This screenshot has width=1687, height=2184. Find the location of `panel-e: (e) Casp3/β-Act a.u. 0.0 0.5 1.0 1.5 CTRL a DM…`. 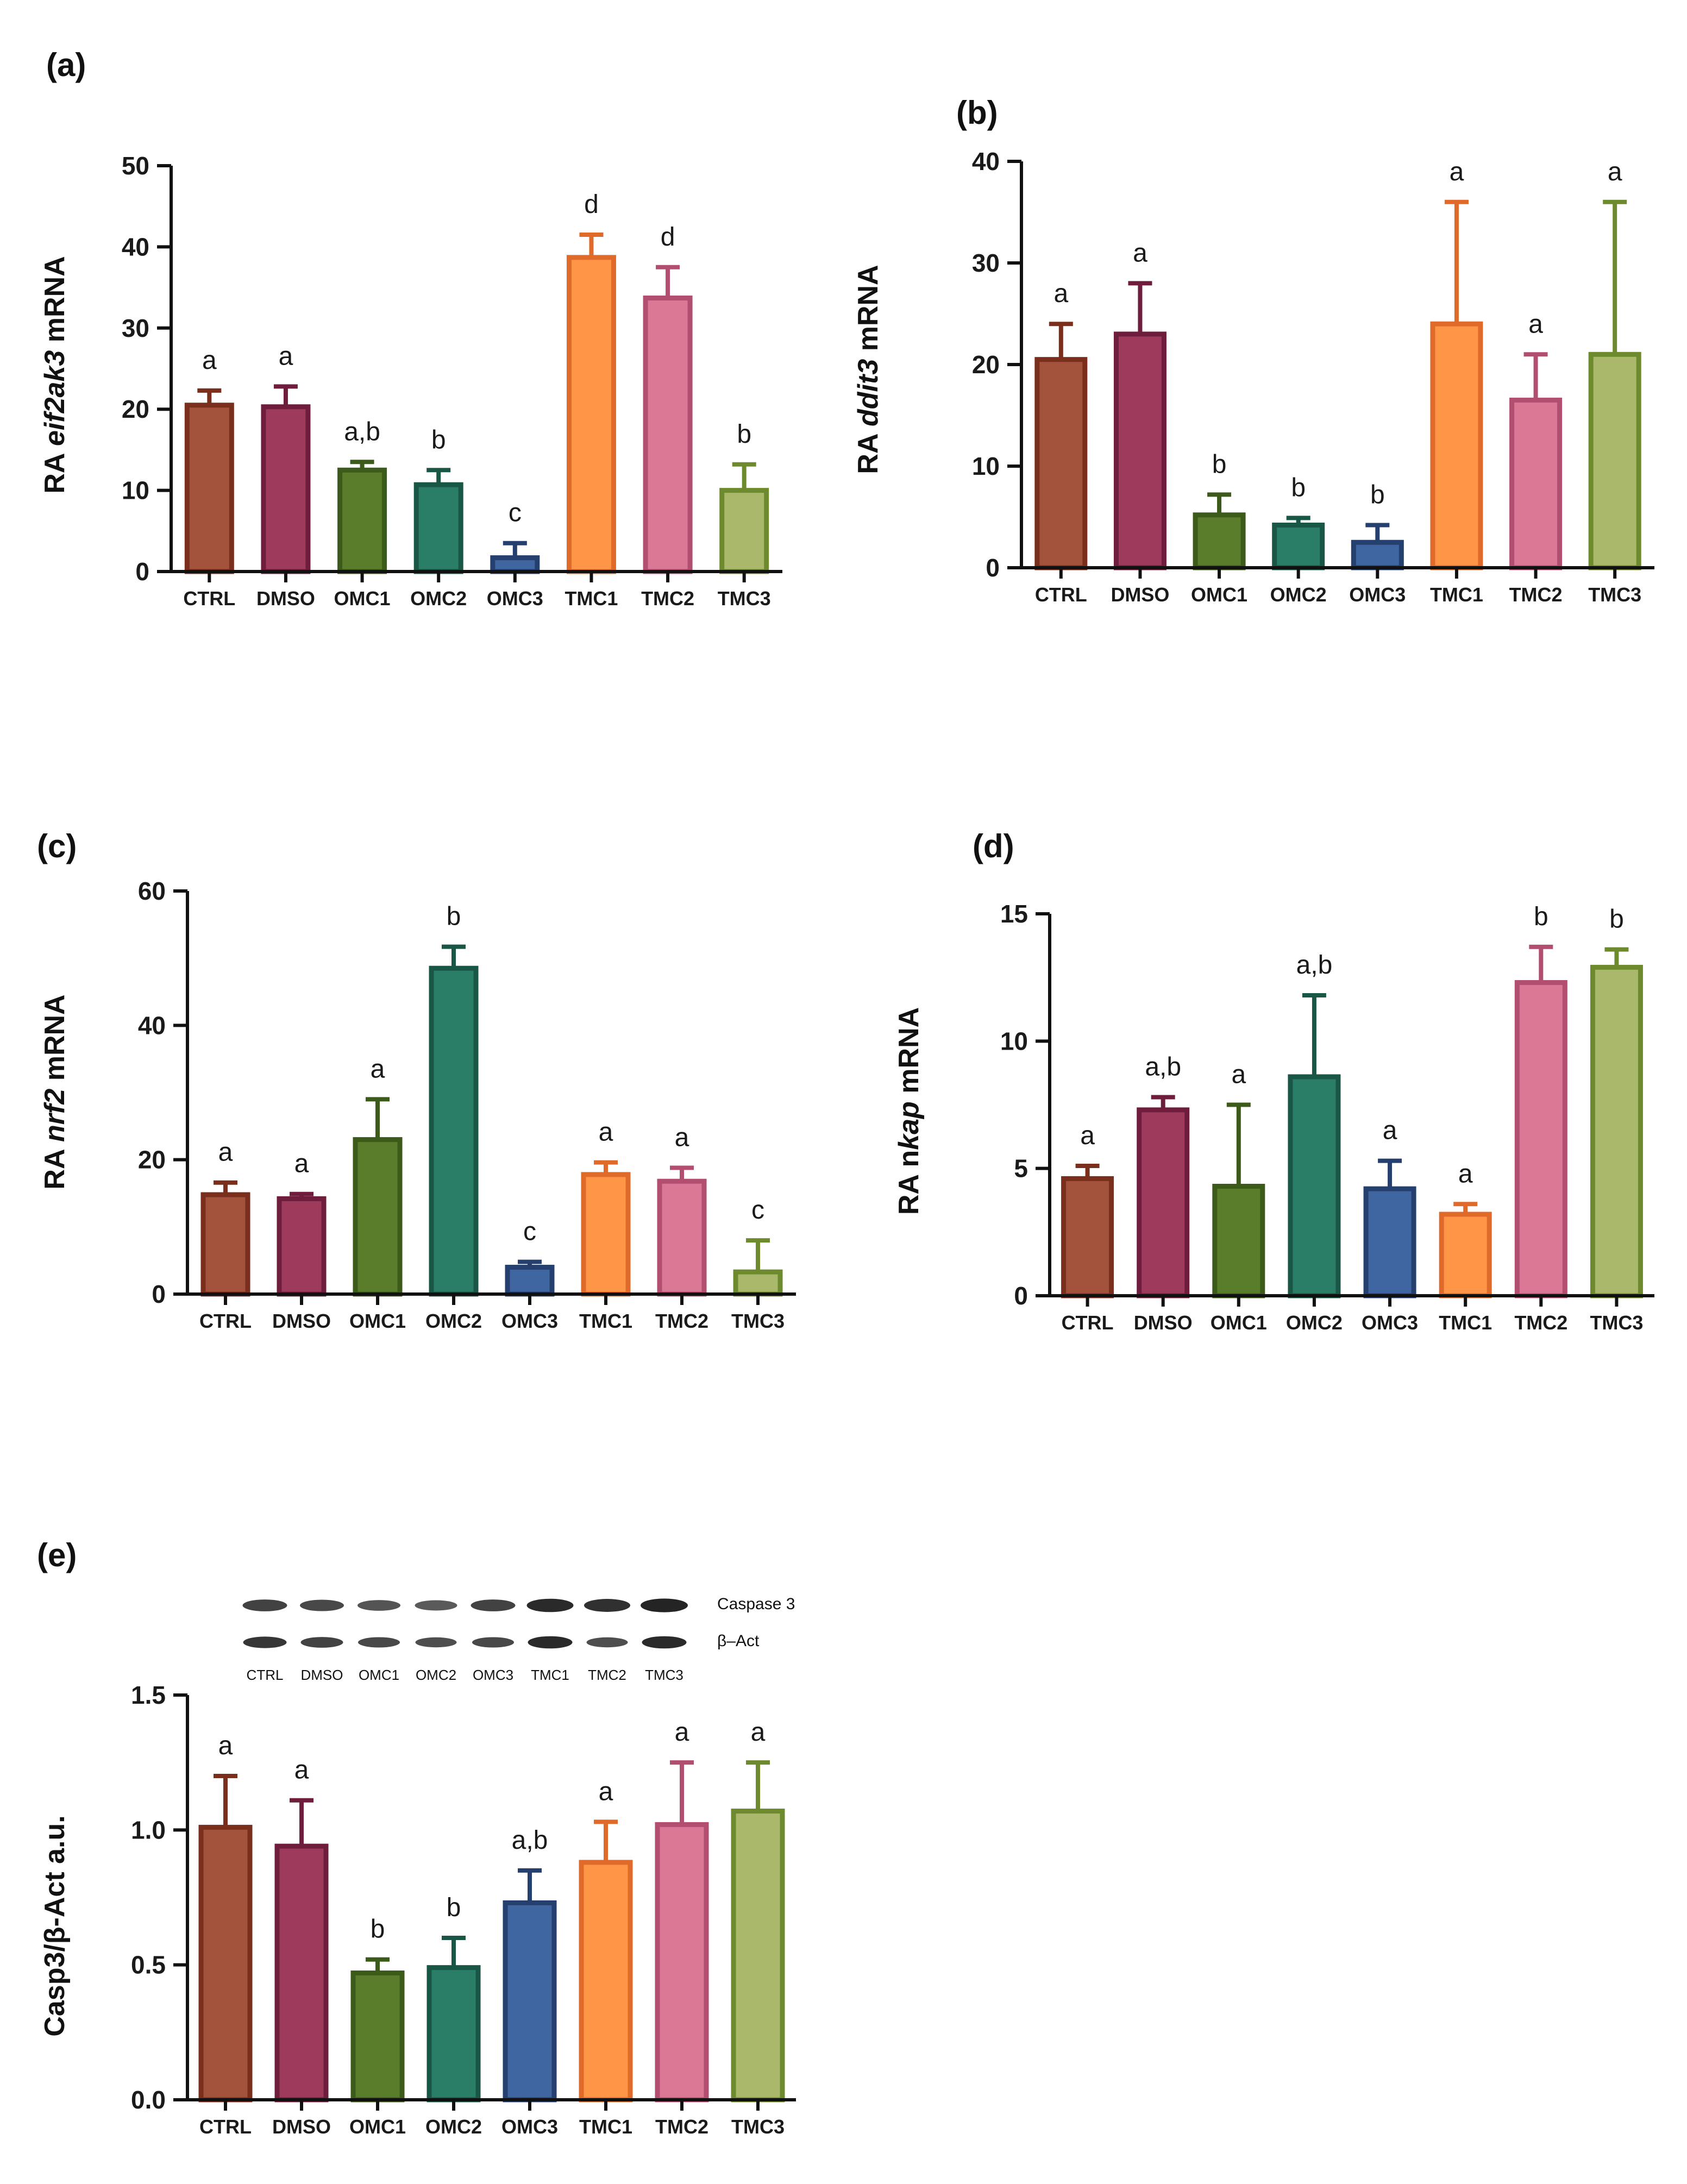

panel-e: (e) Casp3/β-Act a.u. 0.0 0.5 1.0 1.5 CTRL a DM… is located at coordinates (416, 1837).